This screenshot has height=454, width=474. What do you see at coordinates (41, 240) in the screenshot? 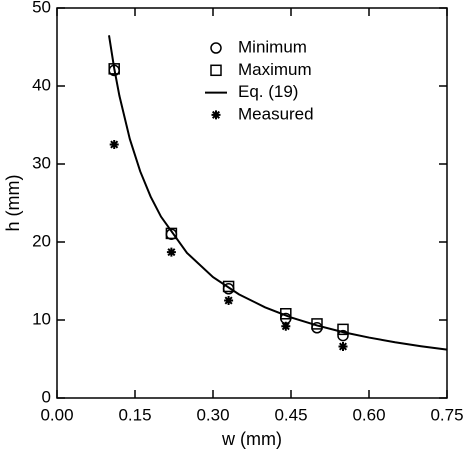
I see `y-tick-label: 20` at bounding box center [41, 240].